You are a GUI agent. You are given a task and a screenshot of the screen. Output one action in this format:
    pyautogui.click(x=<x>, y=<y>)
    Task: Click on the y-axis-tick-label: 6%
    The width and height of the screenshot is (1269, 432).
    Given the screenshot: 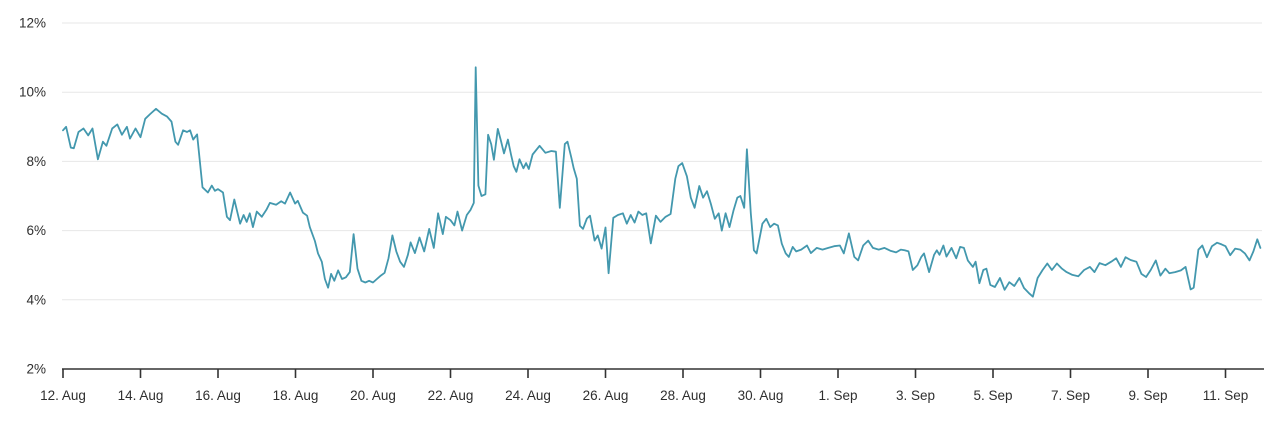 What is the action you would take?
    pyautogui.click(x=36, y=230)
    